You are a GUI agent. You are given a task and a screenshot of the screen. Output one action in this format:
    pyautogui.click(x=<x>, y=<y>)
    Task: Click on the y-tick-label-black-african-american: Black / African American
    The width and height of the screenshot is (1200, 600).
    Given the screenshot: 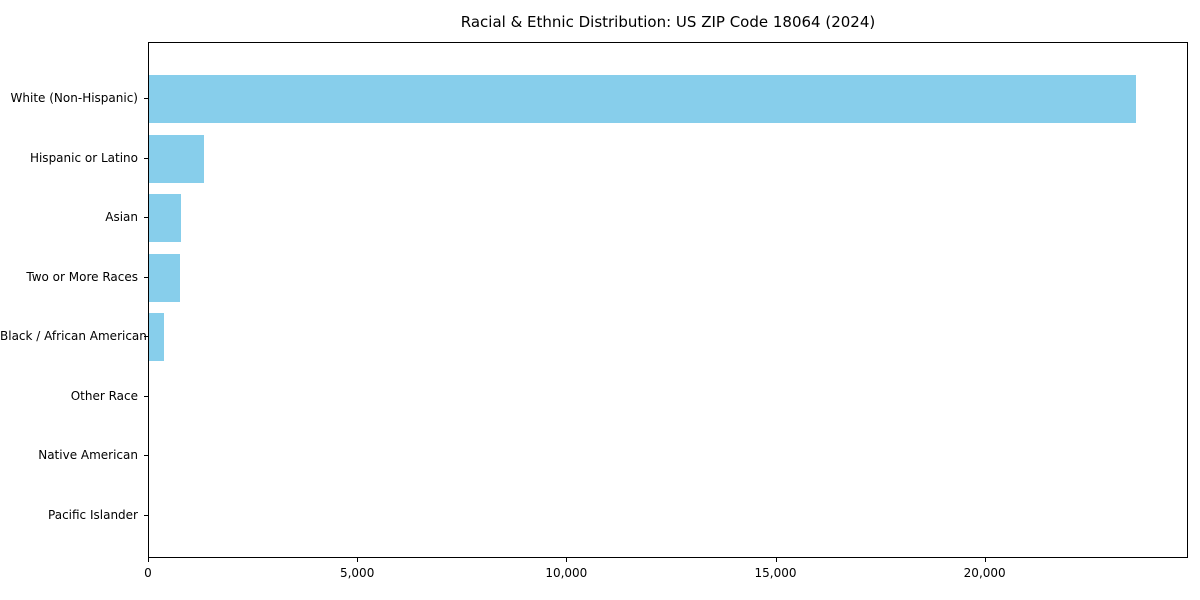 What is the action you would take?
    pyautogui.click(x=73, y=336)
    